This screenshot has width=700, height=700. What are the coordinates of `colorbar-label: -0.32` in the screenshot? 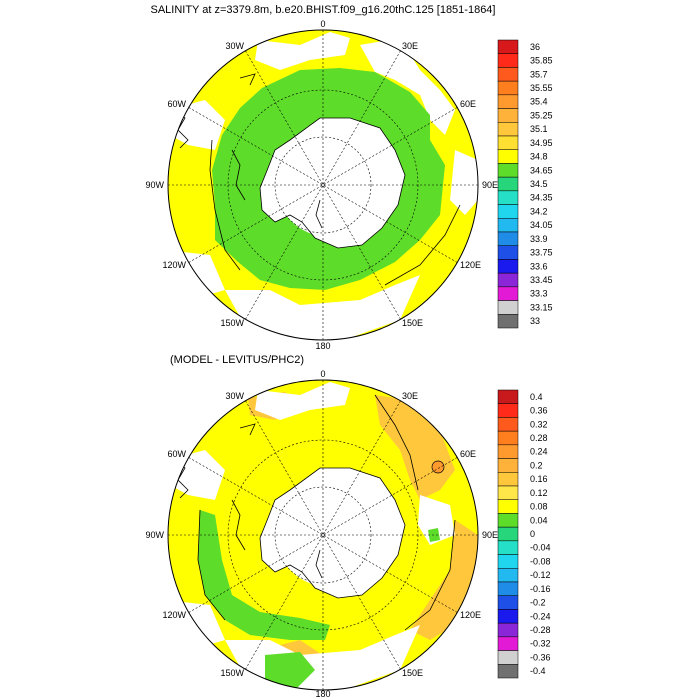 It's located at (540, 644).